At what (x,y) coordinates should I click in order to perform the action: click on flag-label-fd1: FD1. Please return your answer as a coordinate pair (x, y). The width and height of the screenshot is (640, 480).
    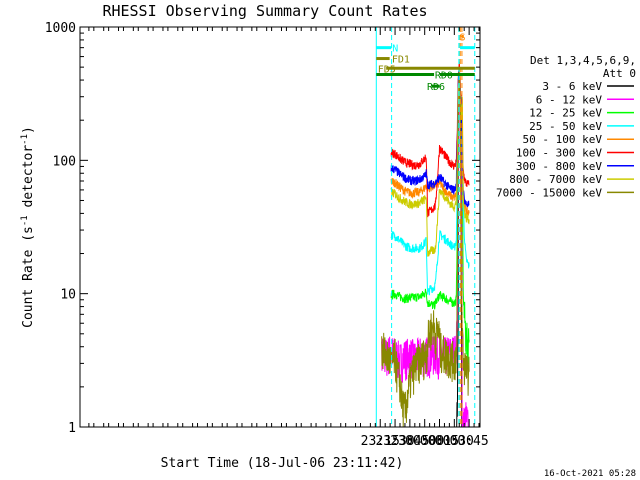
    Looking at the image, I should click on (401, 60).